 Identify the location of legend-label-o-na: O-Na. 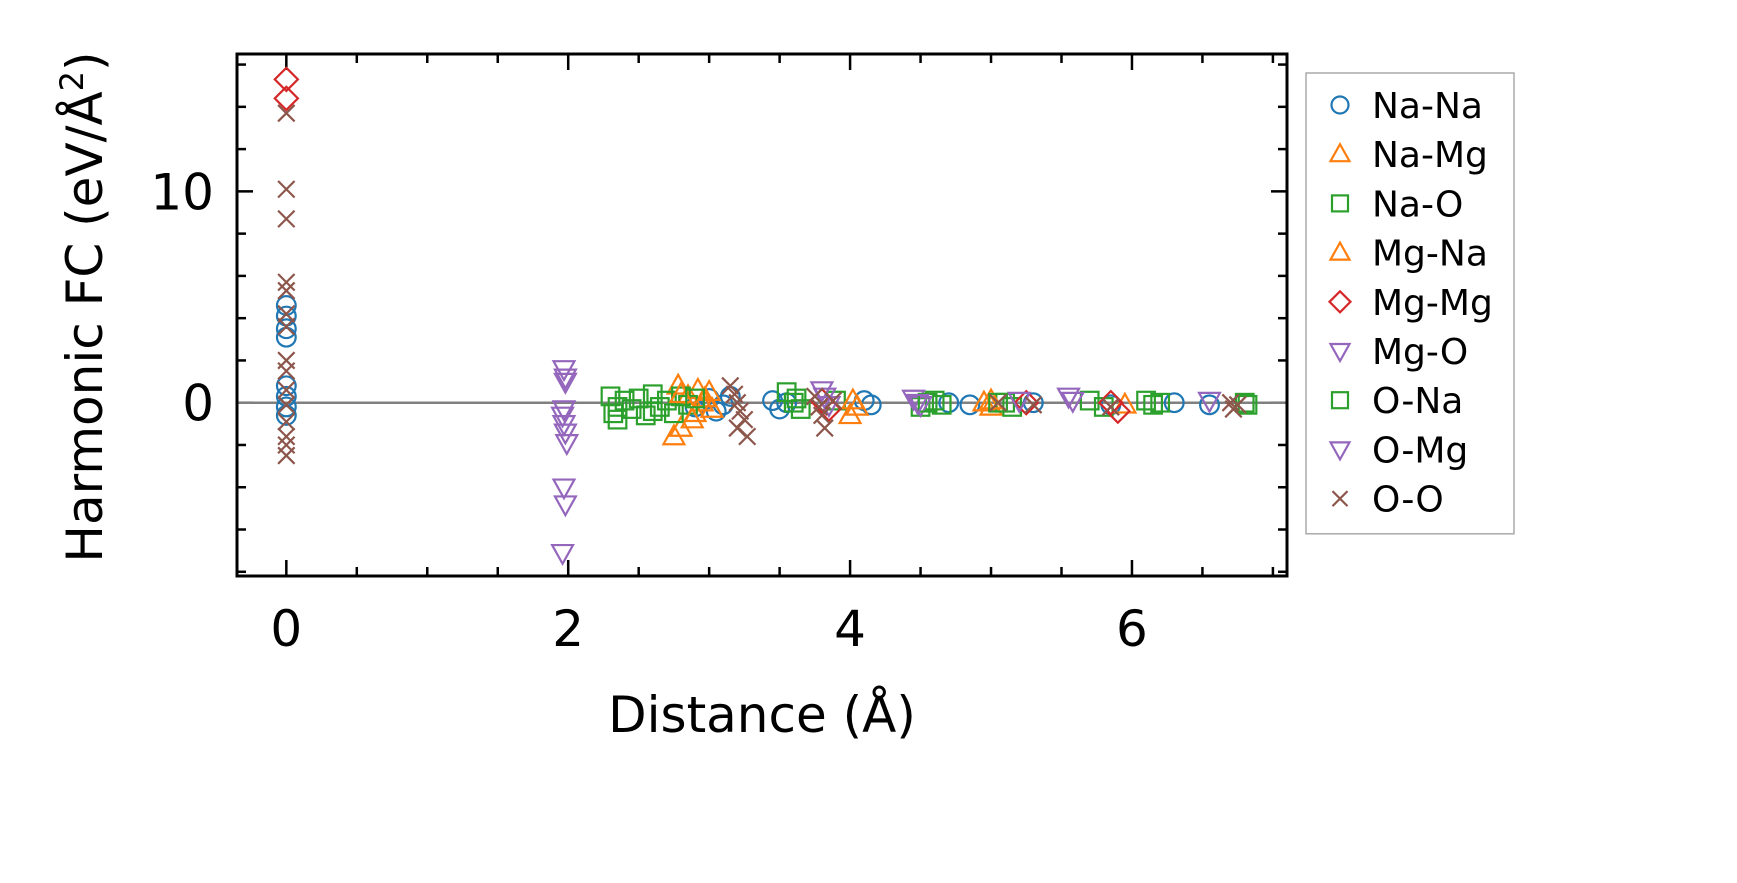
(1417, 401).